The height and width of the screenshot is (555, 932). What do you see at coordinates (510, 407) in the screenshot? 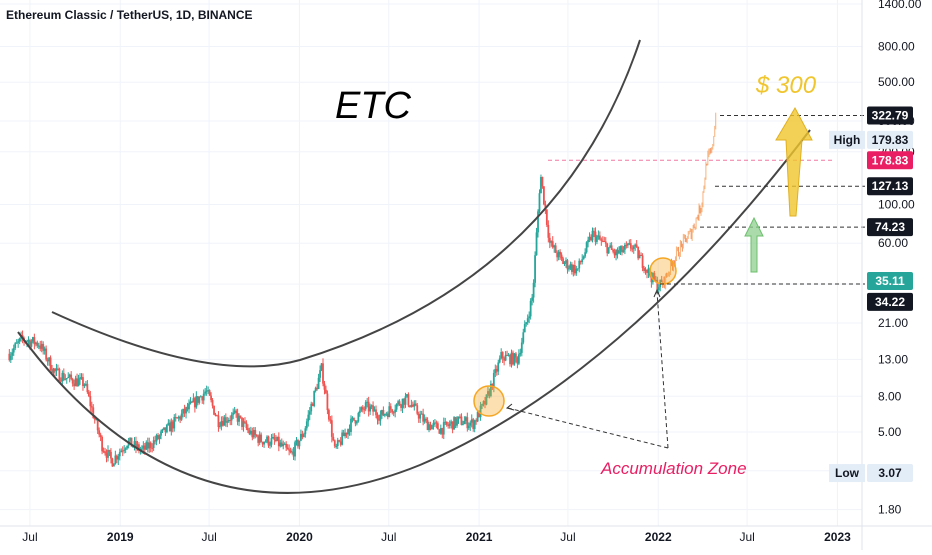
I see `arrow-head` at bounding box center [510, 407].